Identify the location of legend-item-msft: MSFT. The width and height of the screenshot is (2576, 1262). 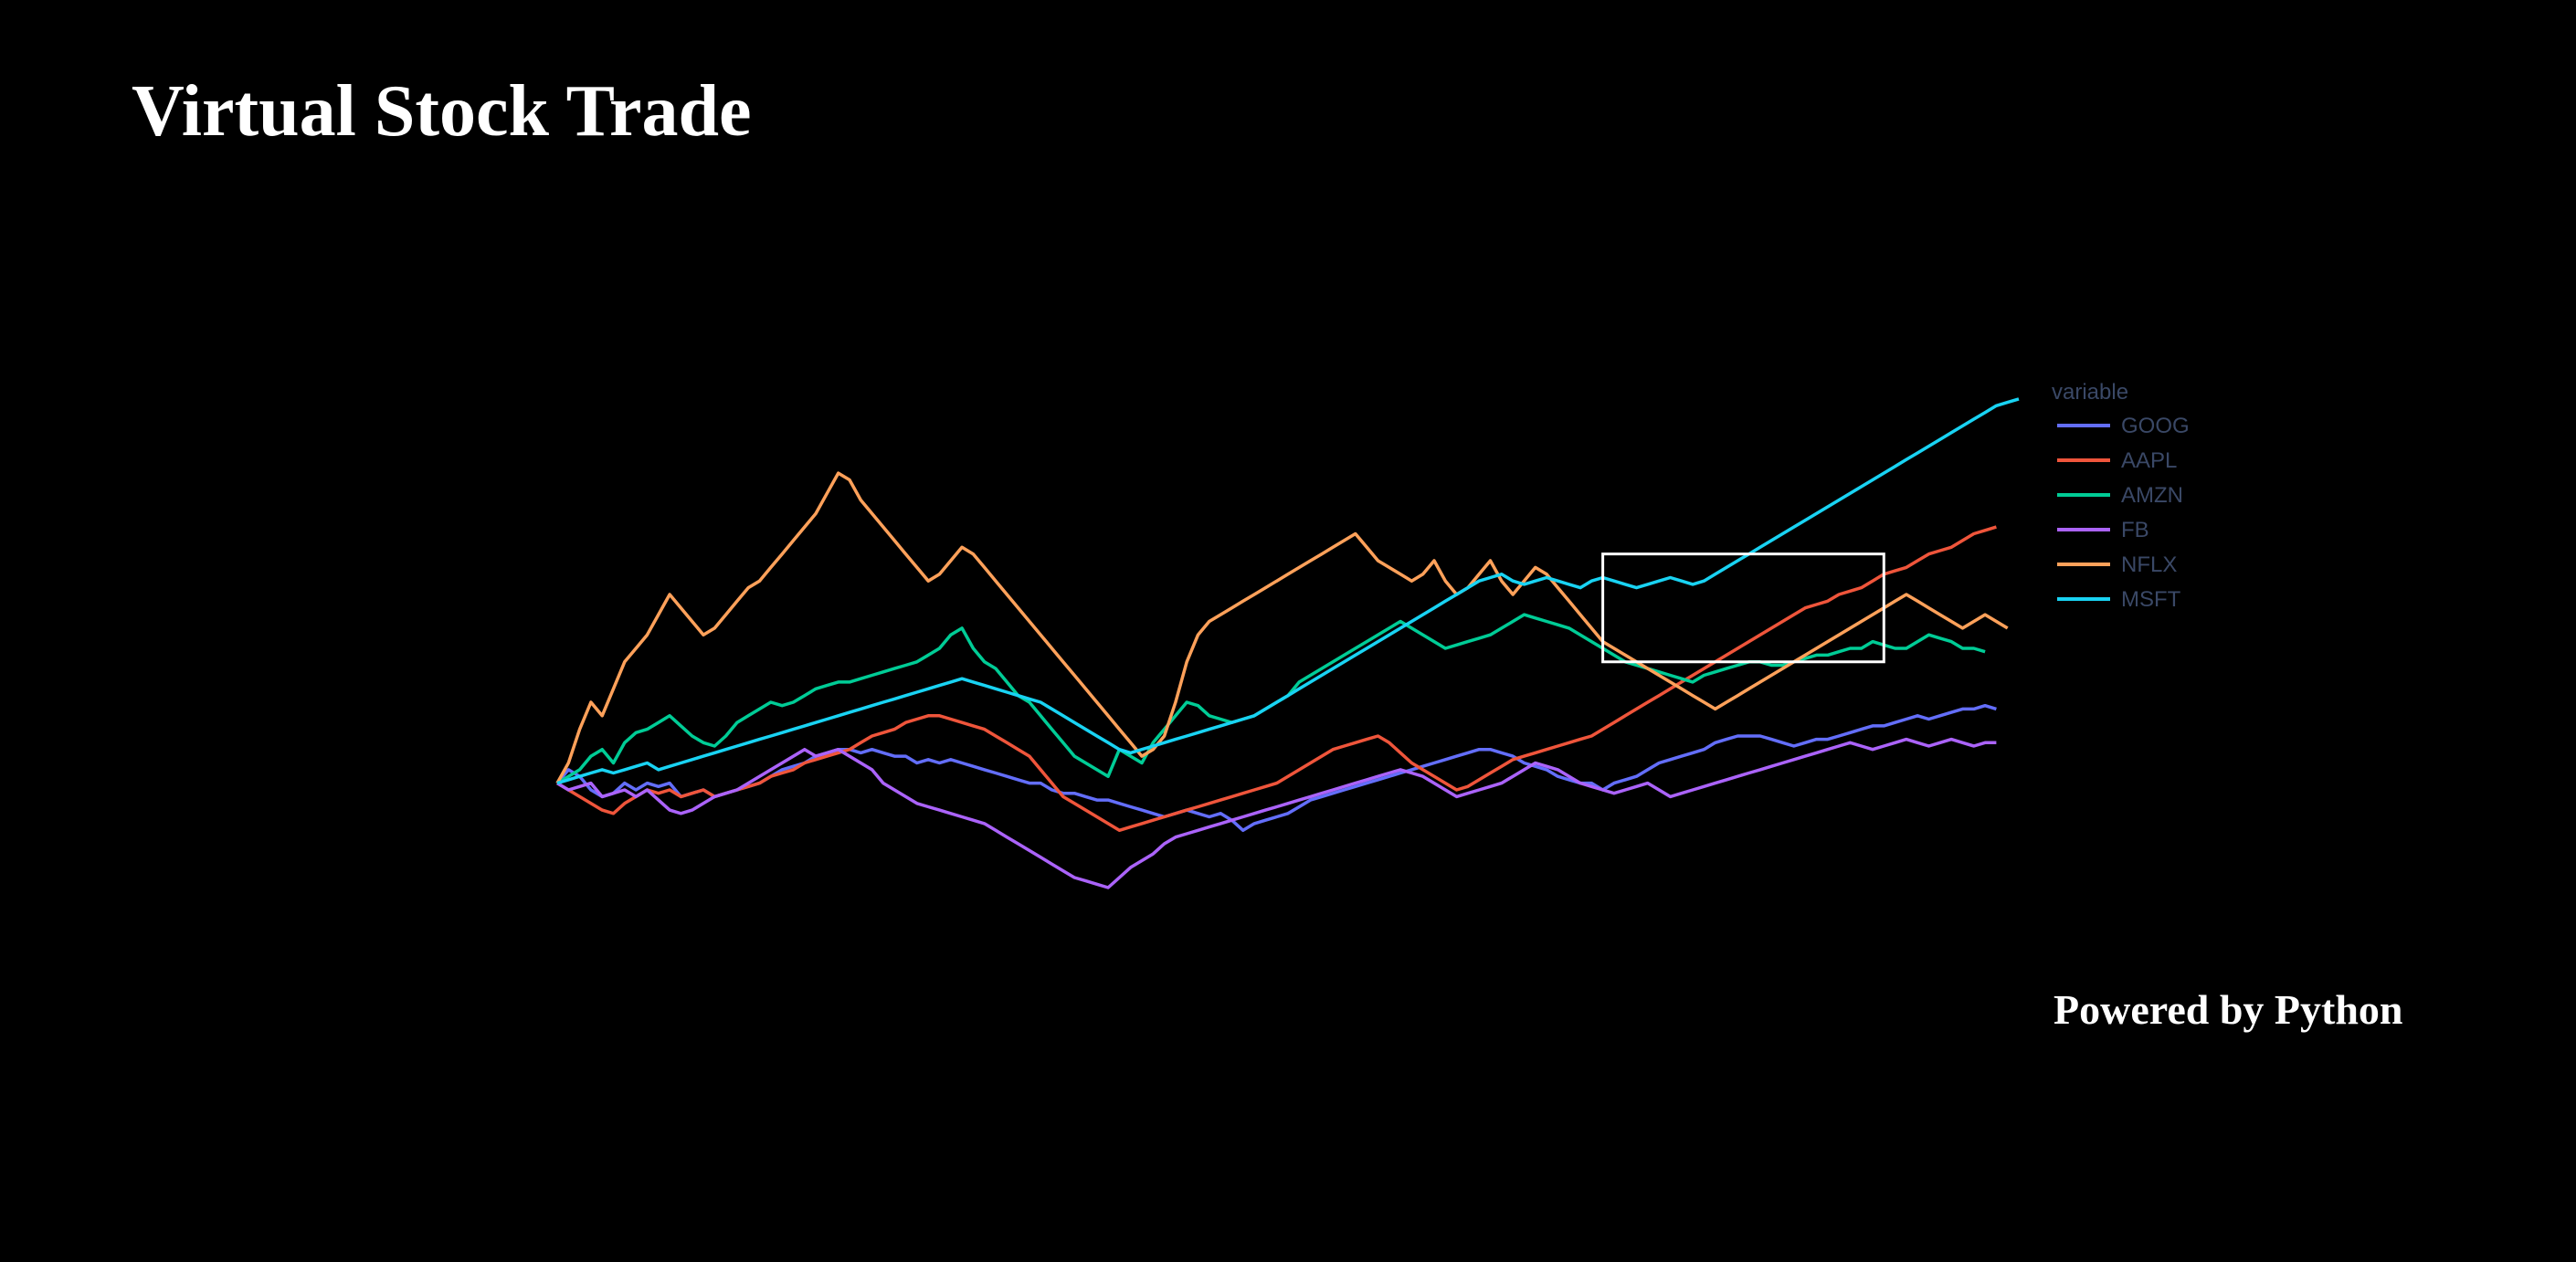
(2119, 599).